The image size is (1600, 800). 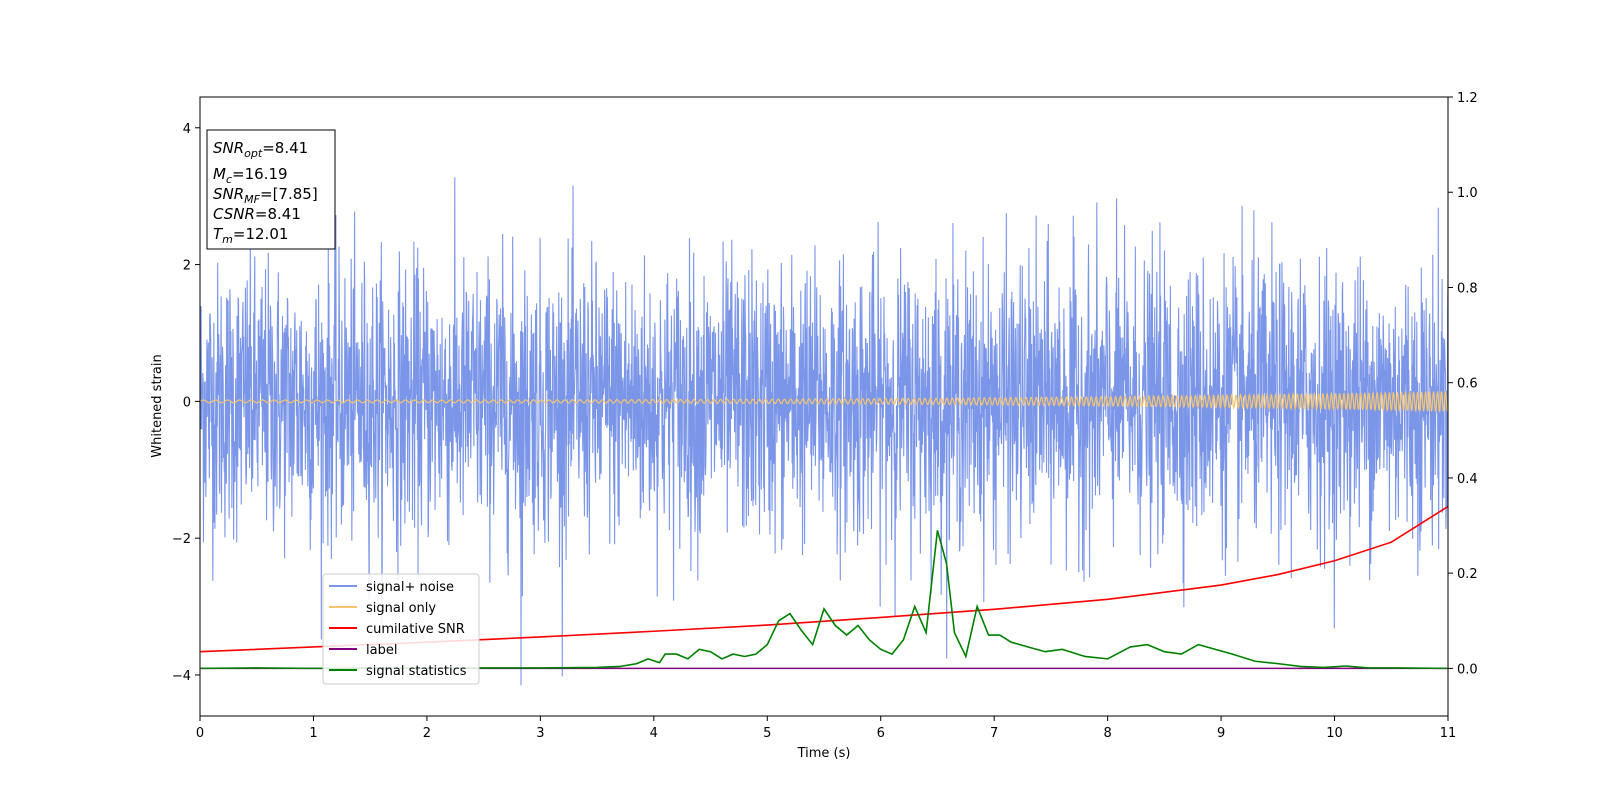 I want to click on legend-item: cumilative SNR, so click(x=397, y=629).